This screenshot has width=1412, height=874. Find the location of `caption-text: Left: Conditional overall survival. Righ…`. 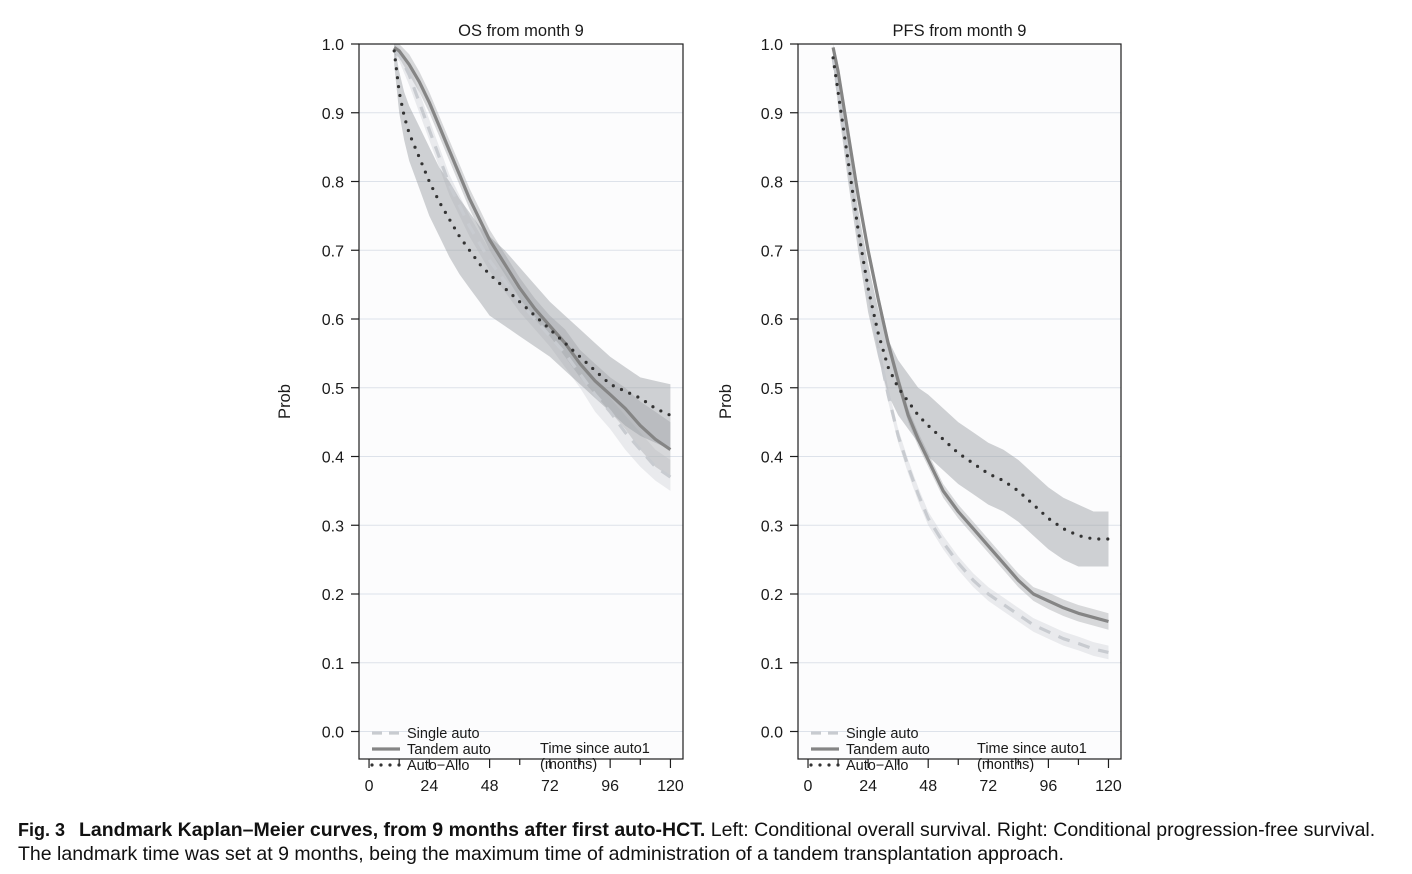

caption-text: Left: Conditional overall survival. Righ… is located at coordinates (697, 842).